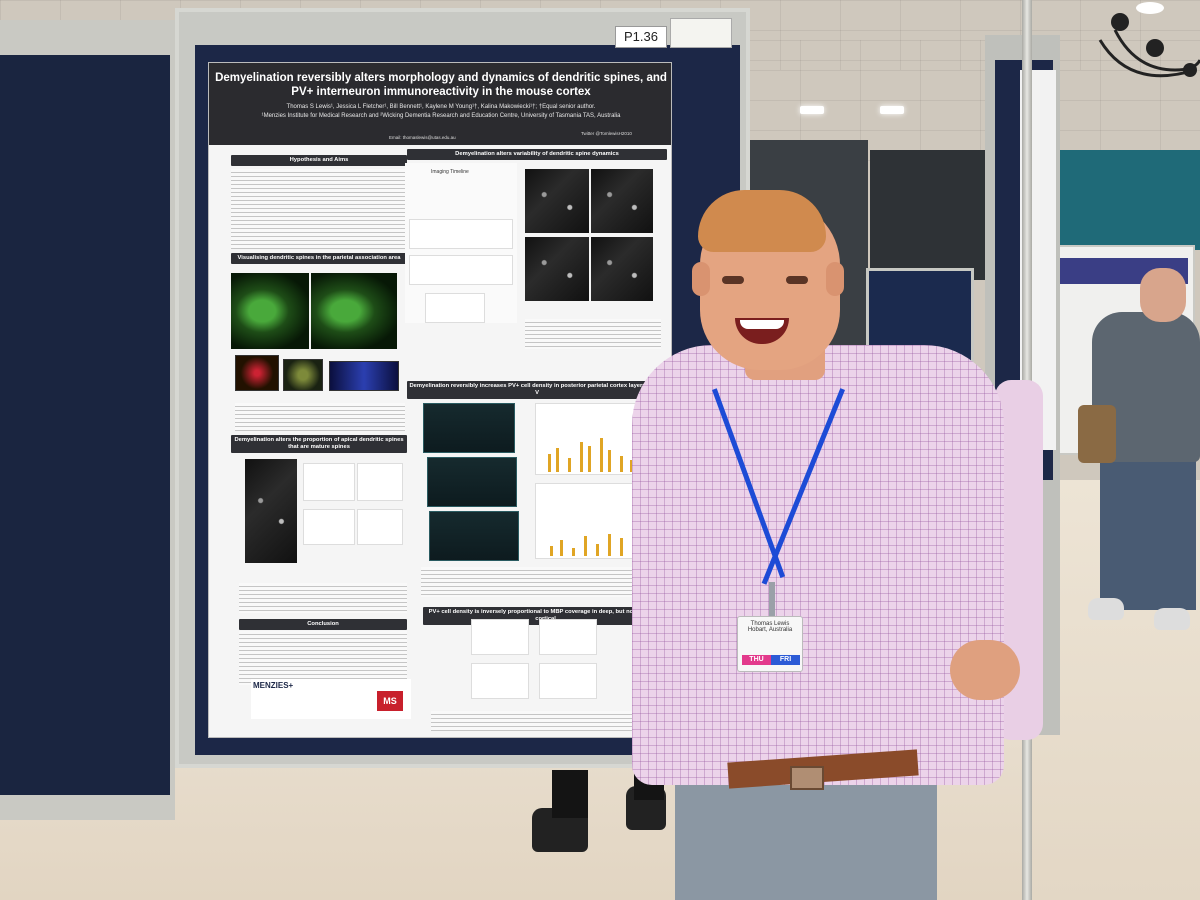 This screenshot has height=900, width=1200. I want to click on bar-chart-pv-density, so click(590, 439).